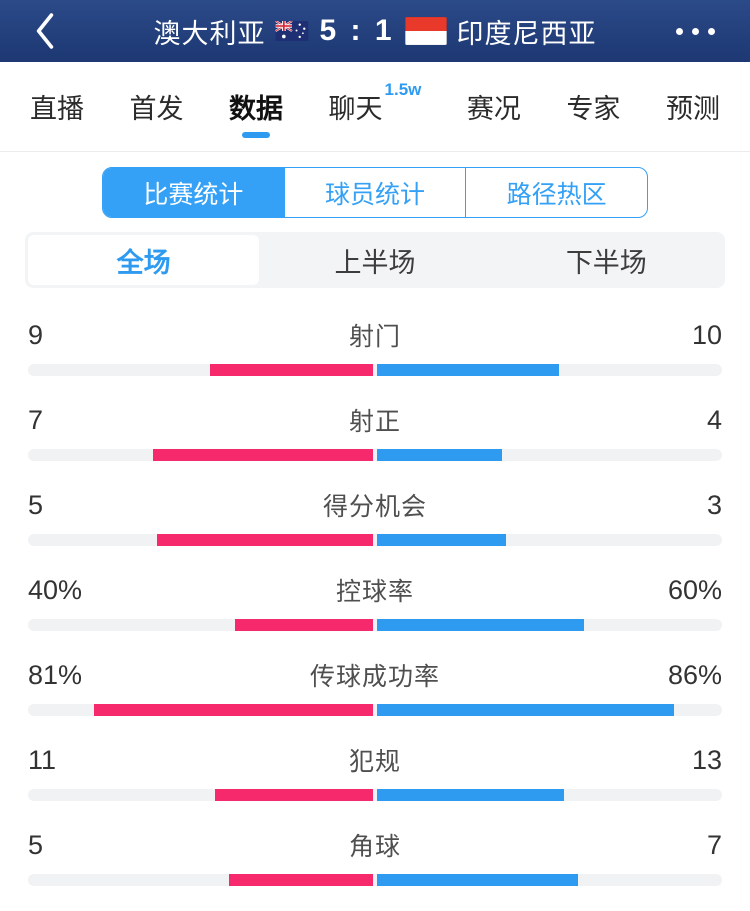 Image resolution: width=750 pixels, height=911 pixels. What do you see at coordinates (42, 759) in the screenshot?
I see `home-value: 11` at bounding box center [42, 759].